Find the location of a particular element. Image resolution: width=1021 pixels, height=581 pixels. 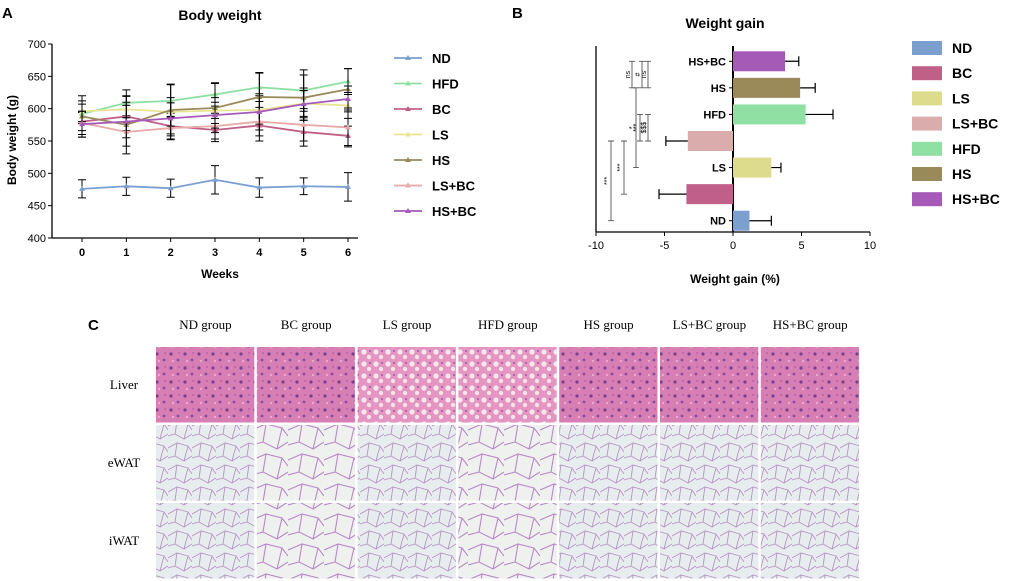

chart-b-xlabel: Weight gain (%) is located at coordinates (735, 279).